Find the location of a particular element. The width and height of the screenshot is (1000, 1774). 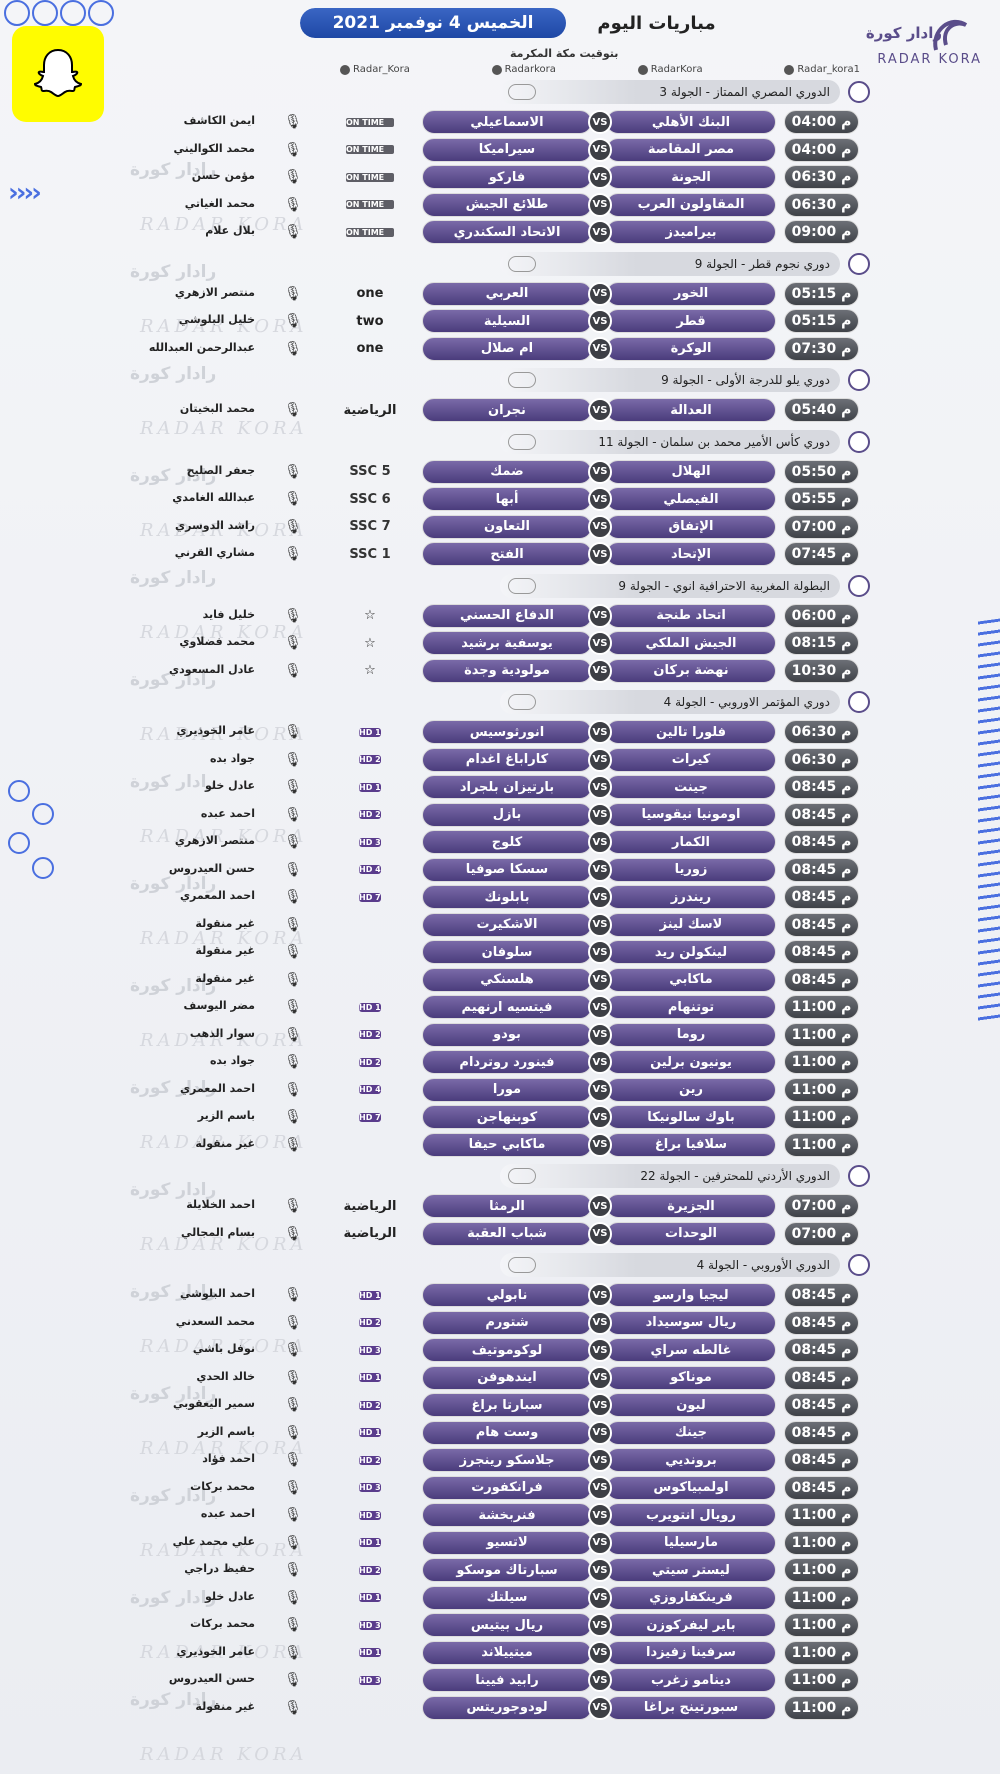

social-handle: RadarKora is located at coordinates (670, 69).